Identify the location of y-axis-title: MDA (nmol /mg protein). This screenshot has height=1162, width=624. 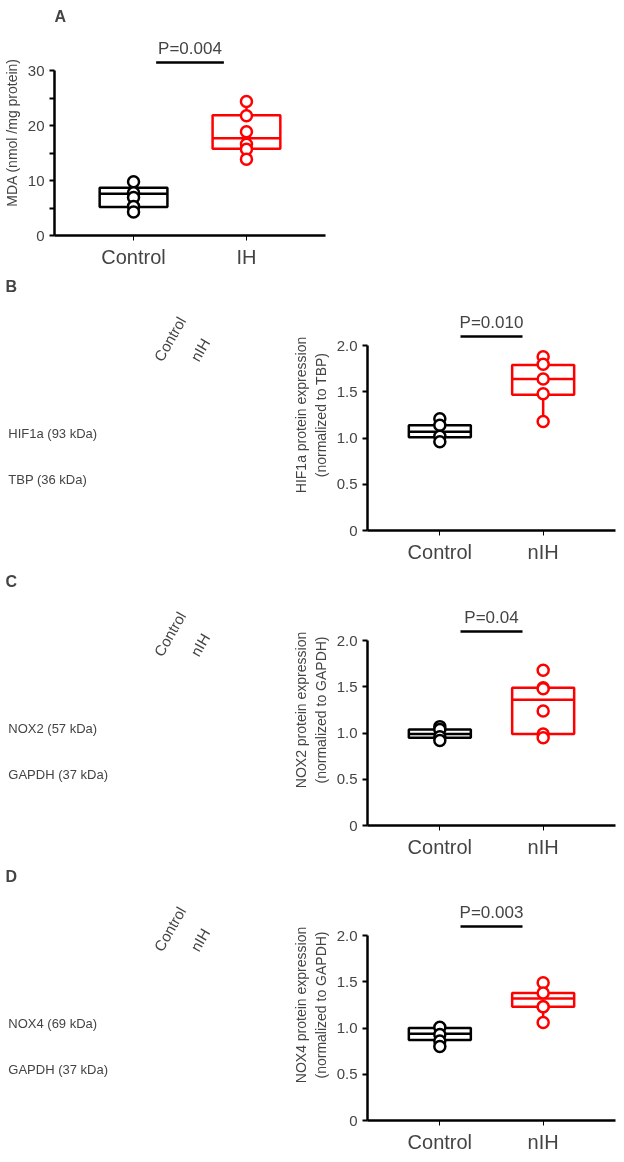
(11, 132).